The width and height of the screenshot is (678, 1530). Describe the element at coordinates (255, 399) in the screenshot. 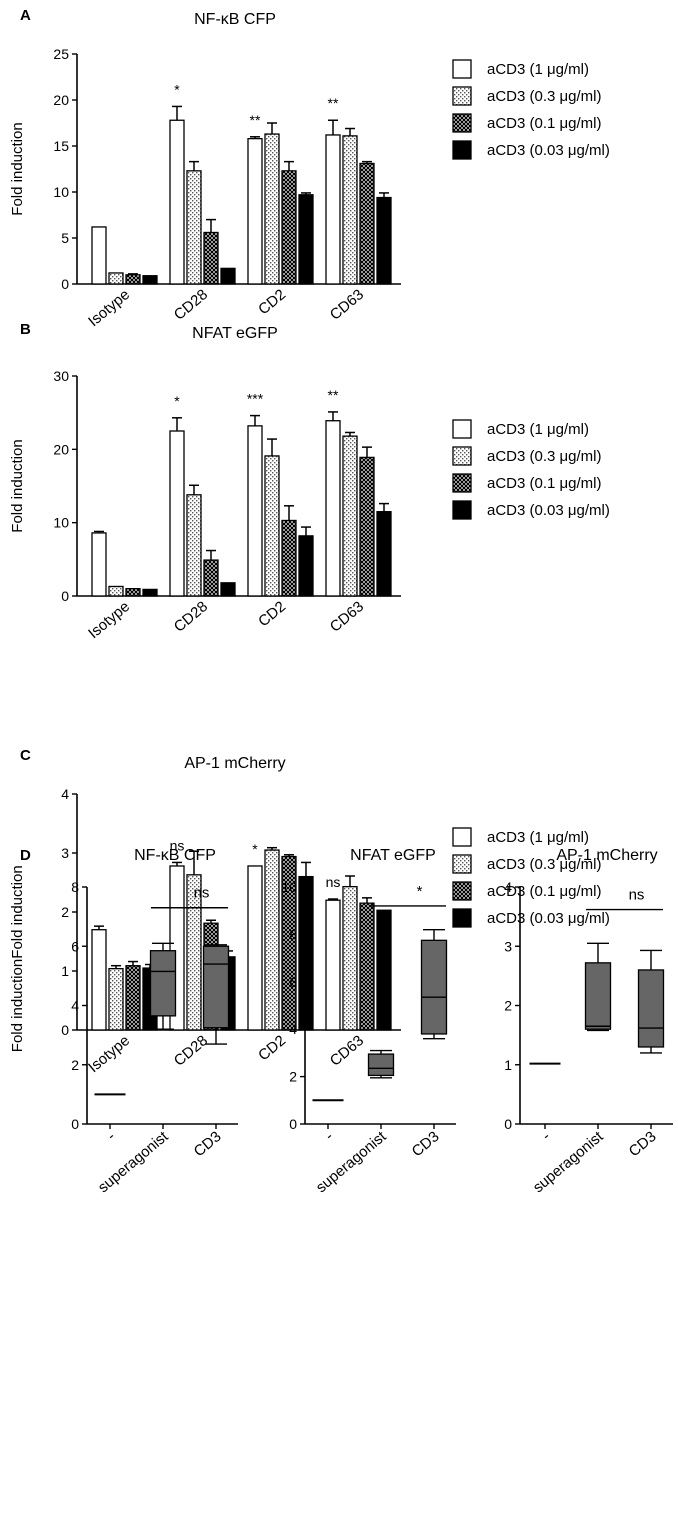

I see `significance-label: ***` at that location.